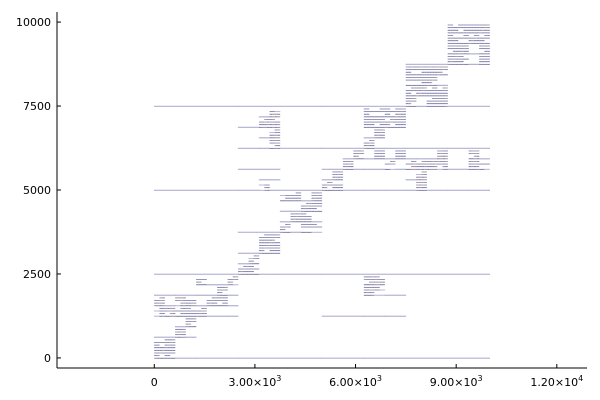 This screenshot has width=600, height=400. What do you see at coordinates (37, 106) in the screenshot?
I see `y-tick-label: 7500` at bounding box center [37, 106].